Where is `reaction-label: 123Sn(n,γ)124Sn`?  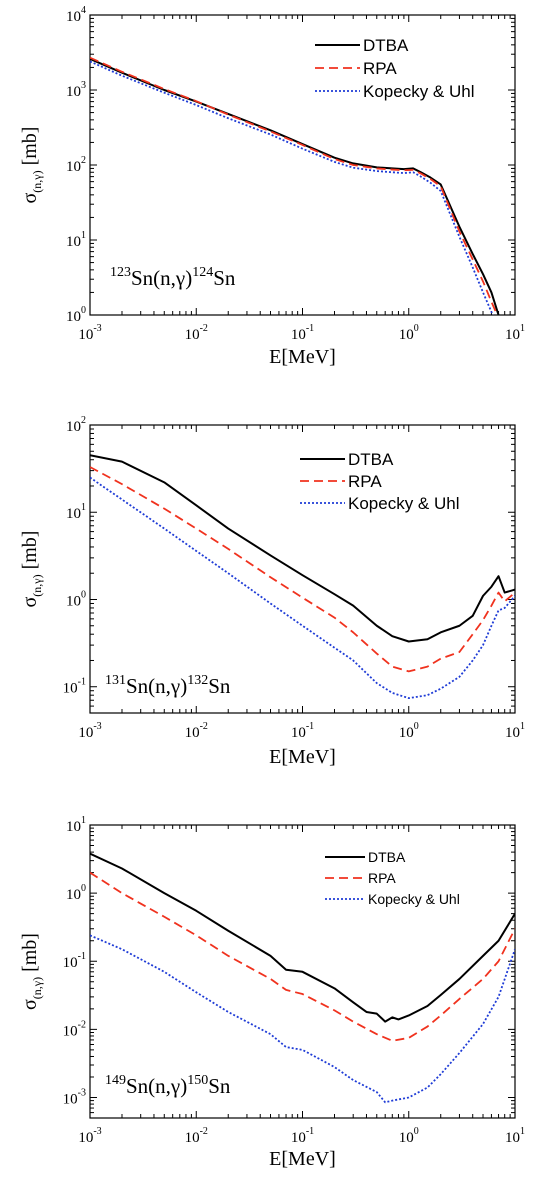
reaction-label: 123Sn(n,γ)124Sn is located at coordinates (173, 277).